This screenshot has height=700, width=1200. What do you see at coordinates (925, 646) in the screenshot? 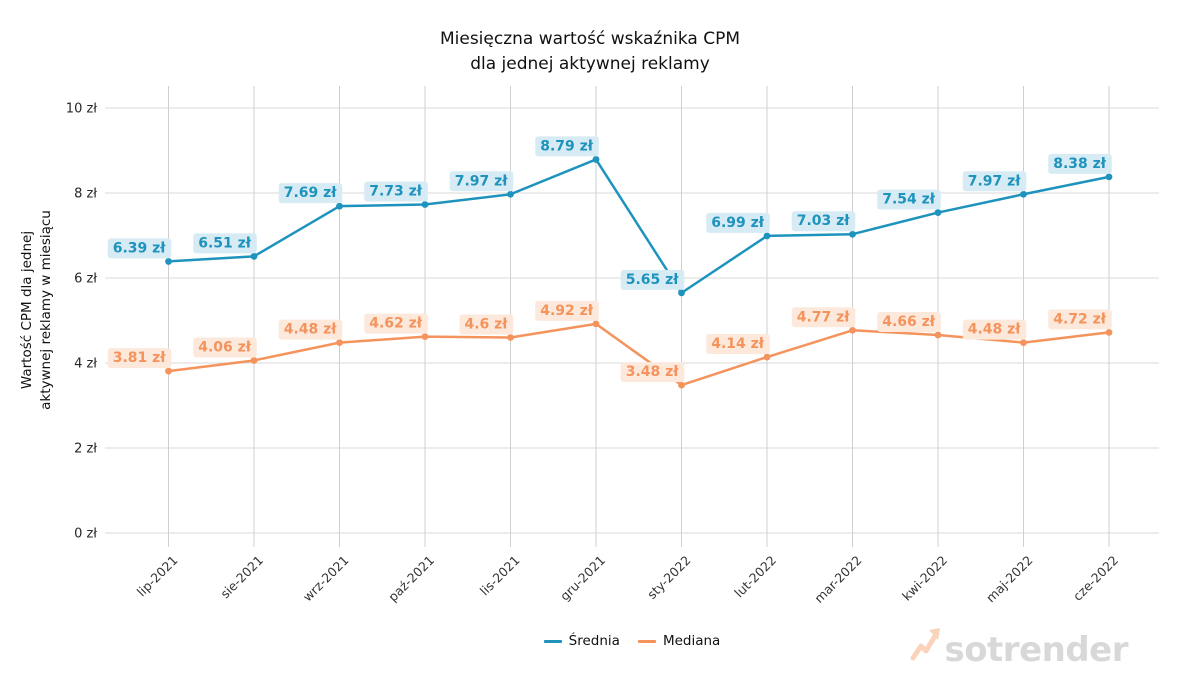
I see `trend-up-arrow-icon` at bounding box center [925, 646].